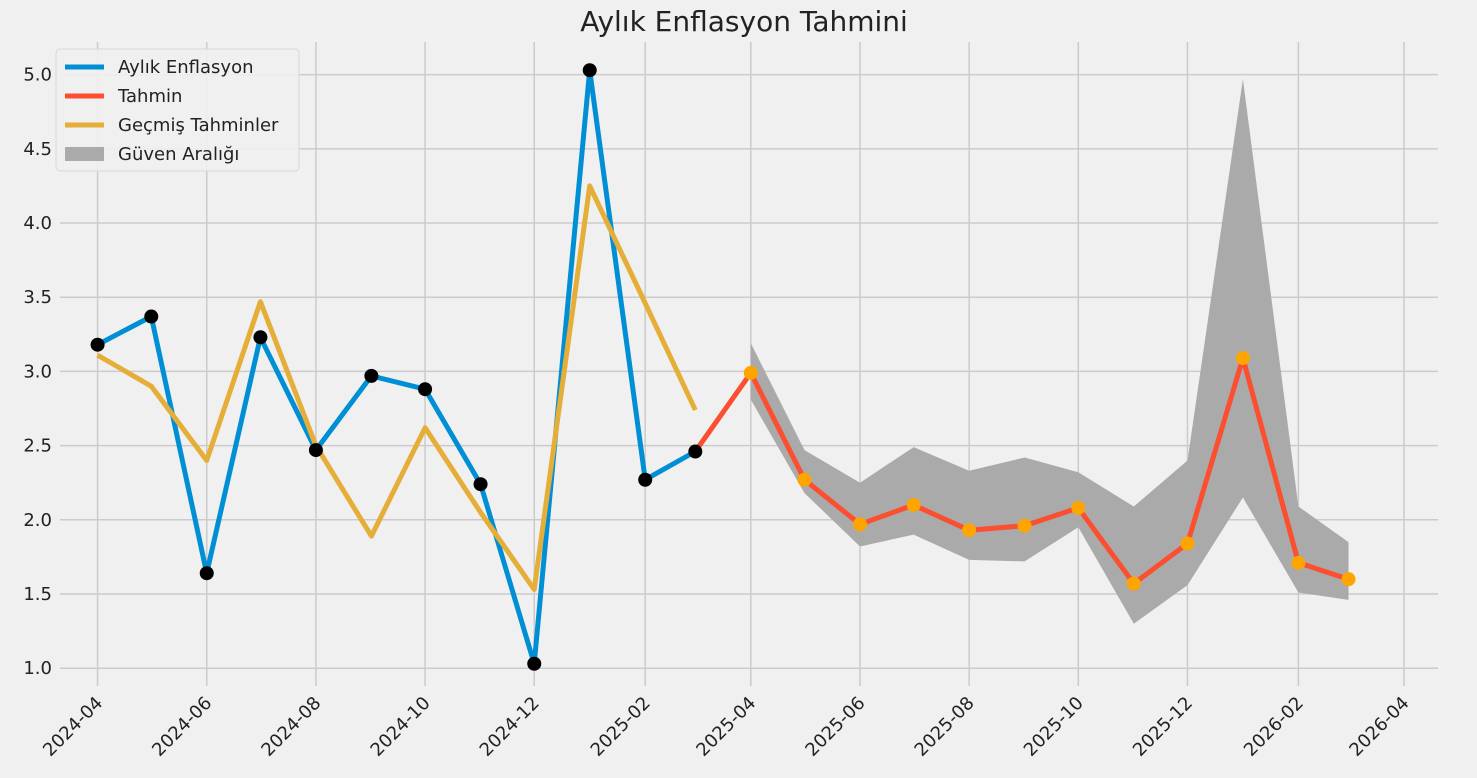 This screenshot has height=778, width=1477. I want to click on legend-box, so click(177, 110).